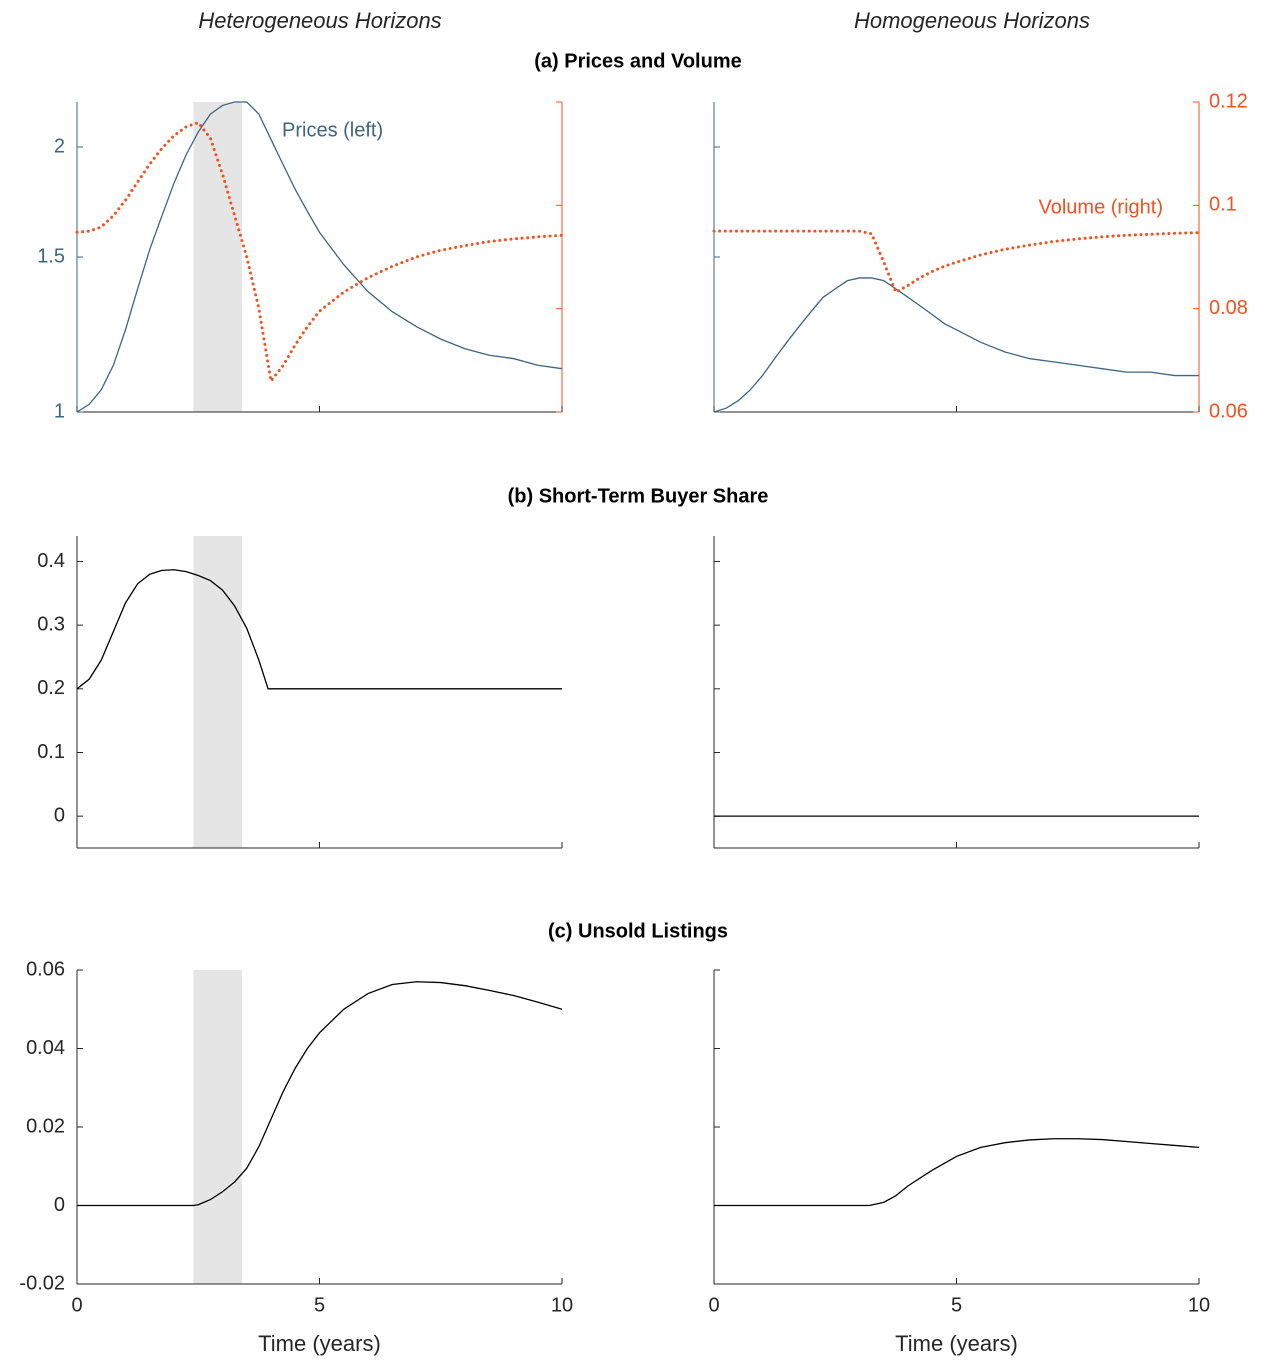 The height and width of the screenshot is (1366, 1271). Describe the element at coordinates (42, 1283) in the screenshot. I see `y-tick-label: -0.02` at that location.